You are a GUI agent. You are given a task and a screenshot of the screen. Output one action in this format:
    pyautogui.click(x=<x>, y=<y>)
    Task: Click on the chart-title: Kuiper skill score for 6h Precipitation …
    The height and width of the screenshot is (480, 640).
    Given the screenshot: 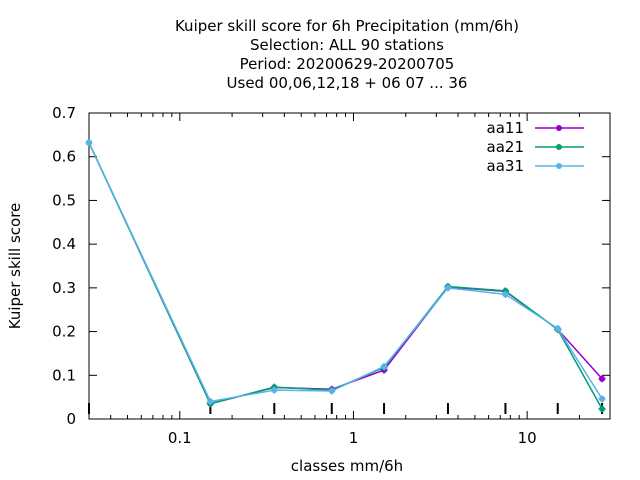 What is the action you would take?
    pyautogui.click(x=347, y=54)
    